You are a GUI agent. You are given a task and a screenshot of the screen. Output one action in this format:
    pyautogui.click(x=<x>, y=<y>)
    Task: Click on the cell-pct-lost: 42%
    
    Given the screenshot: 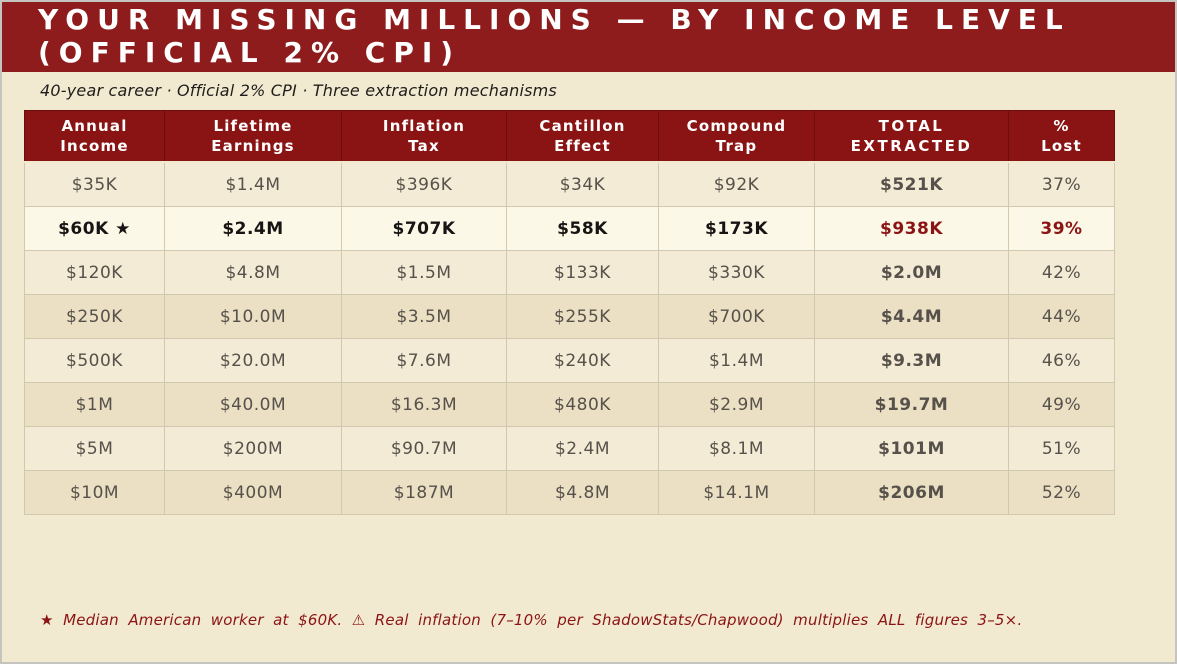 What is the action you would take?
    pyautogui.click(x=1061, y=272)
    